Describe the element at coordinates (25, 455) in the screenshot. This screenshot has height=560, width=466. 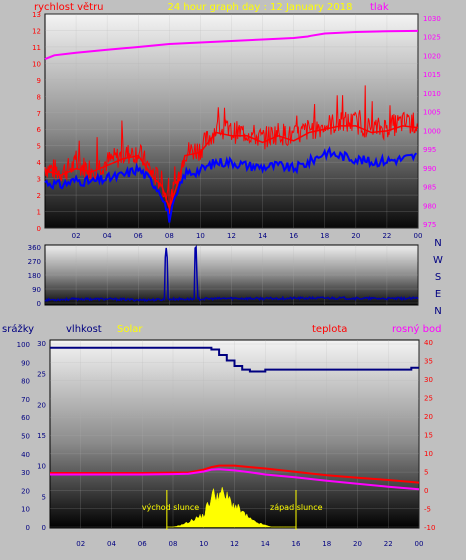
I see `humidity-tick-label: 40` at that location.